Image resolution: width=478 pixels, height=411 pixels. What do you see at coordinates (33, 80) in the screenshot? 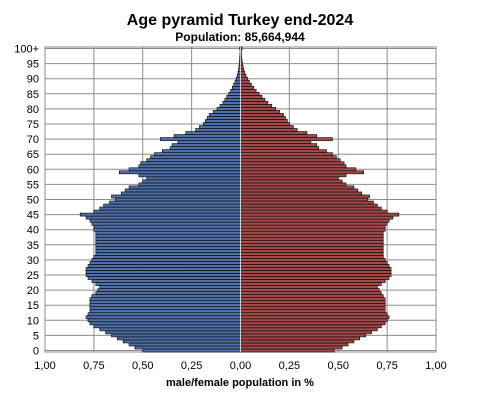
I see `y-tick-label: 90` at bounding box center [33, 80].